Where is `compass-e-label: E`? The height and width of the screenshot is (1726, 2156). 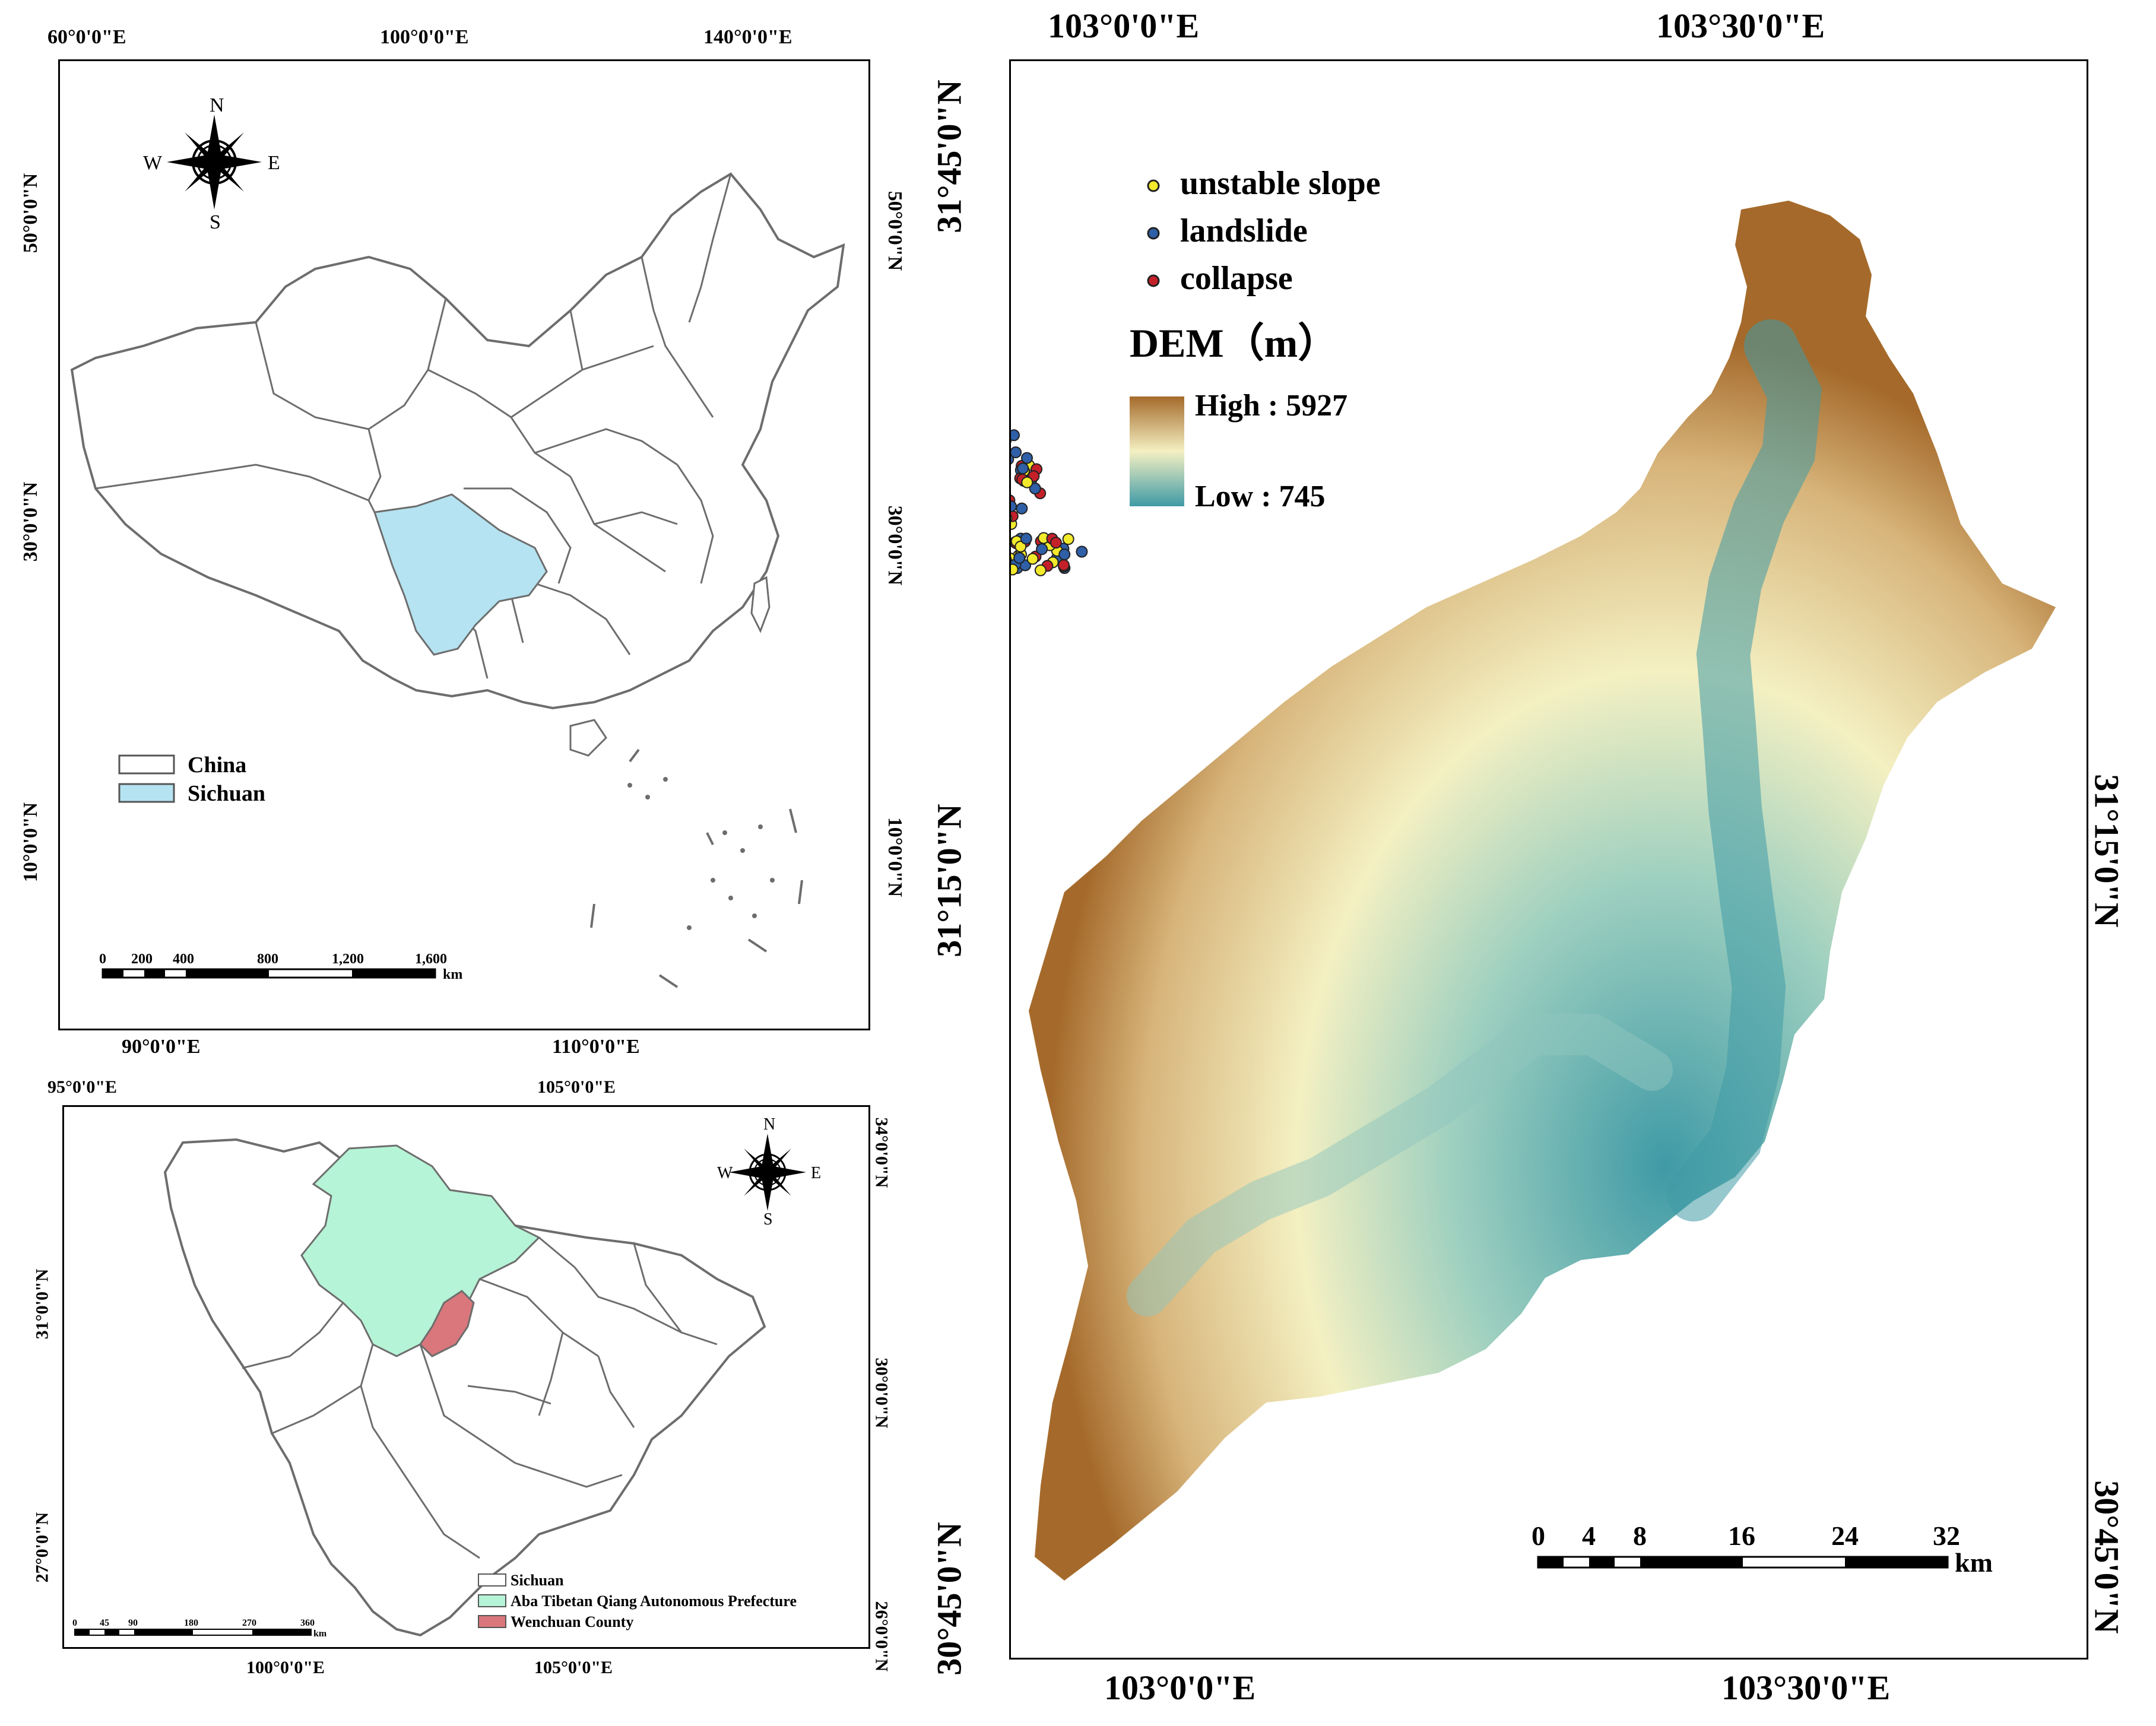 compass-e-label: E is located at coordinates (816, 1173).